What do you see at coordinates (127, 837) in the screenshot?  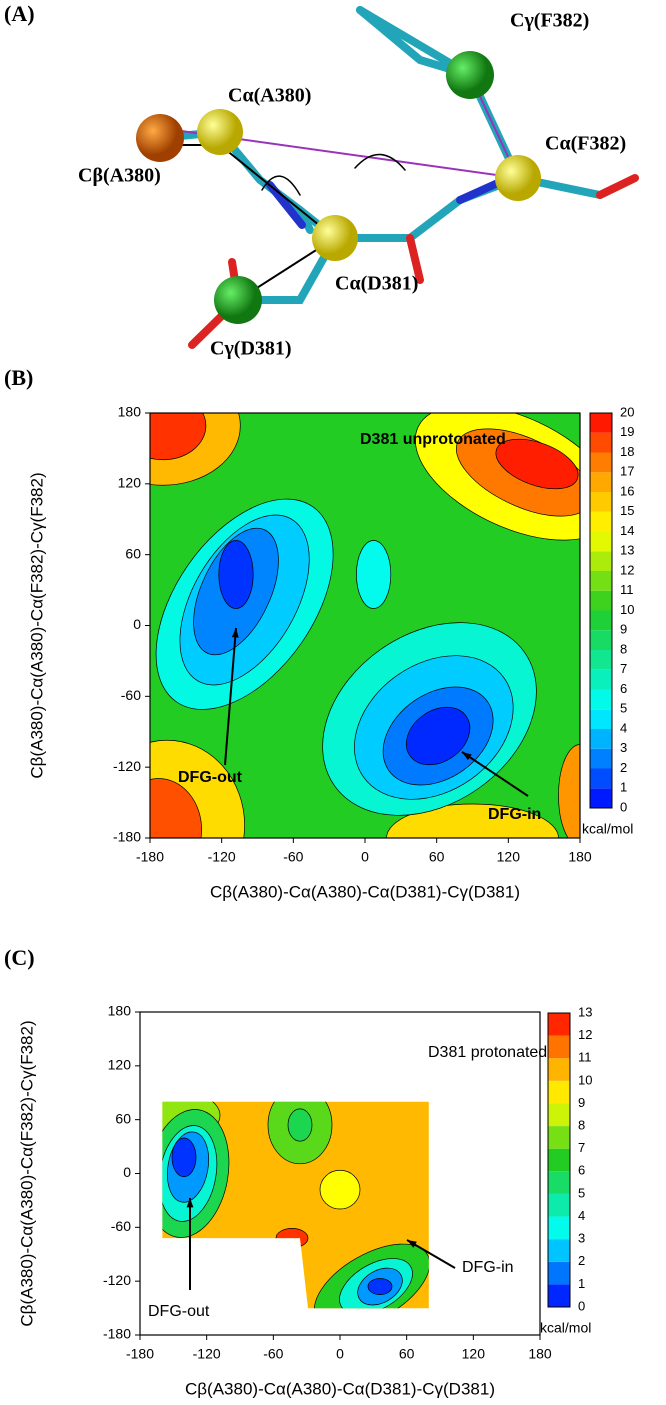 I see `y-tick-label: -180` at bounding box center [127, 837].